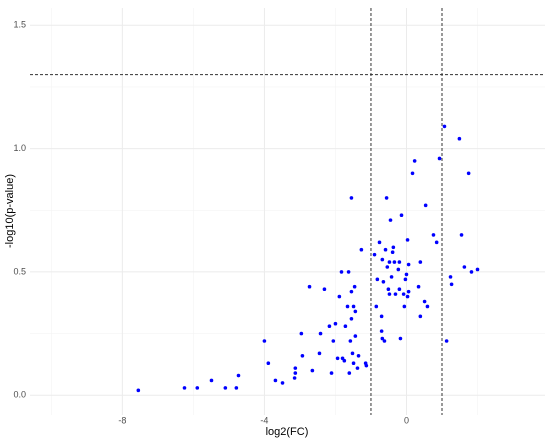  What do you see at coordinates (264, 420) in the screenshot?
I see `x-tick-label: -4` at bounding box center [264, 420].